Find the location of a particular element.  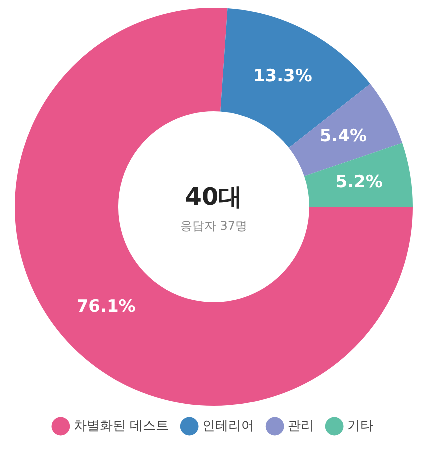

text: 응답자 37명 is located at coordinates (214, 226).